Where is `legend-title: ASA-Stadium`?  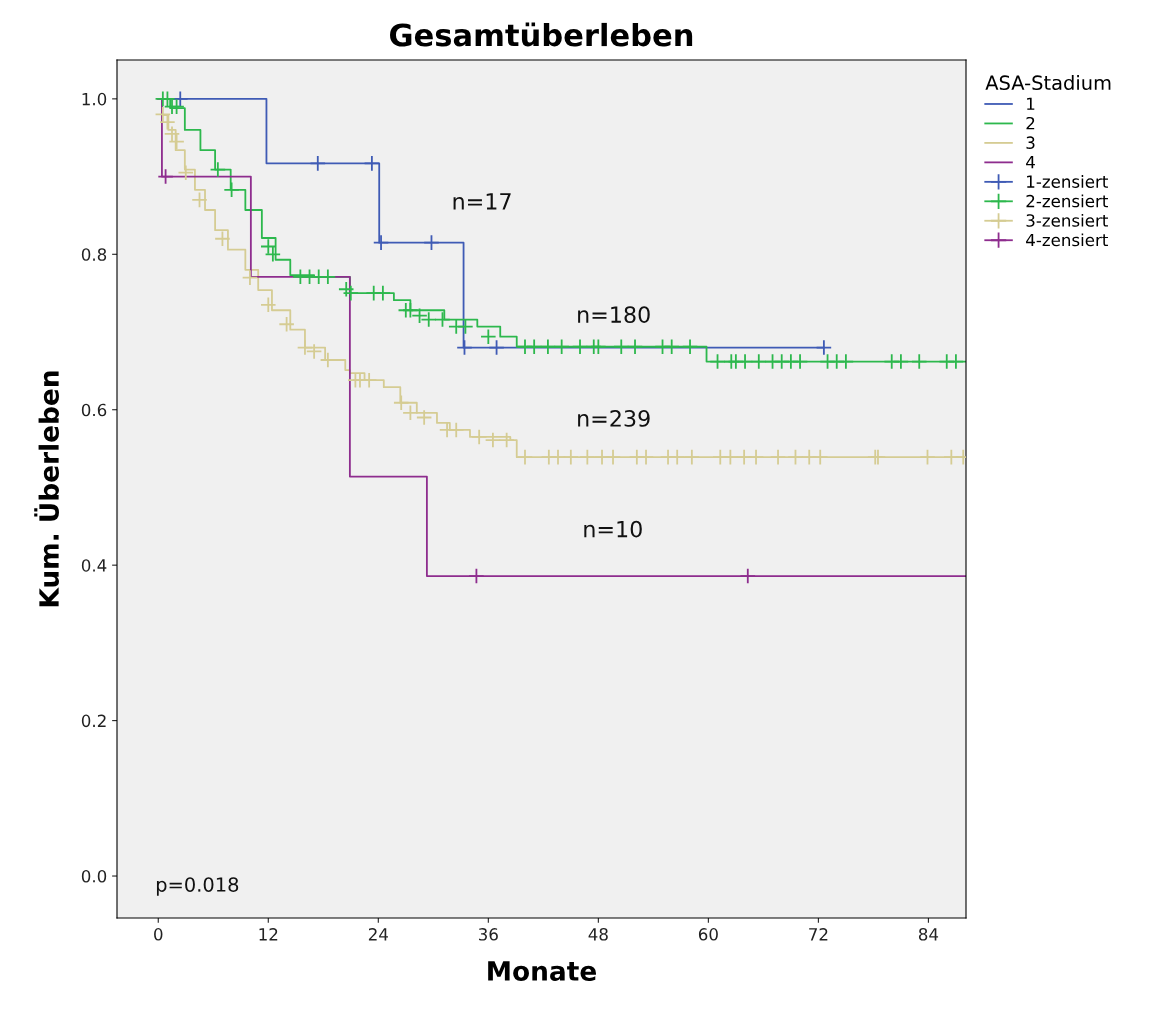 legend-title: ASA-Stadium is located at coordinates (1048, 83).